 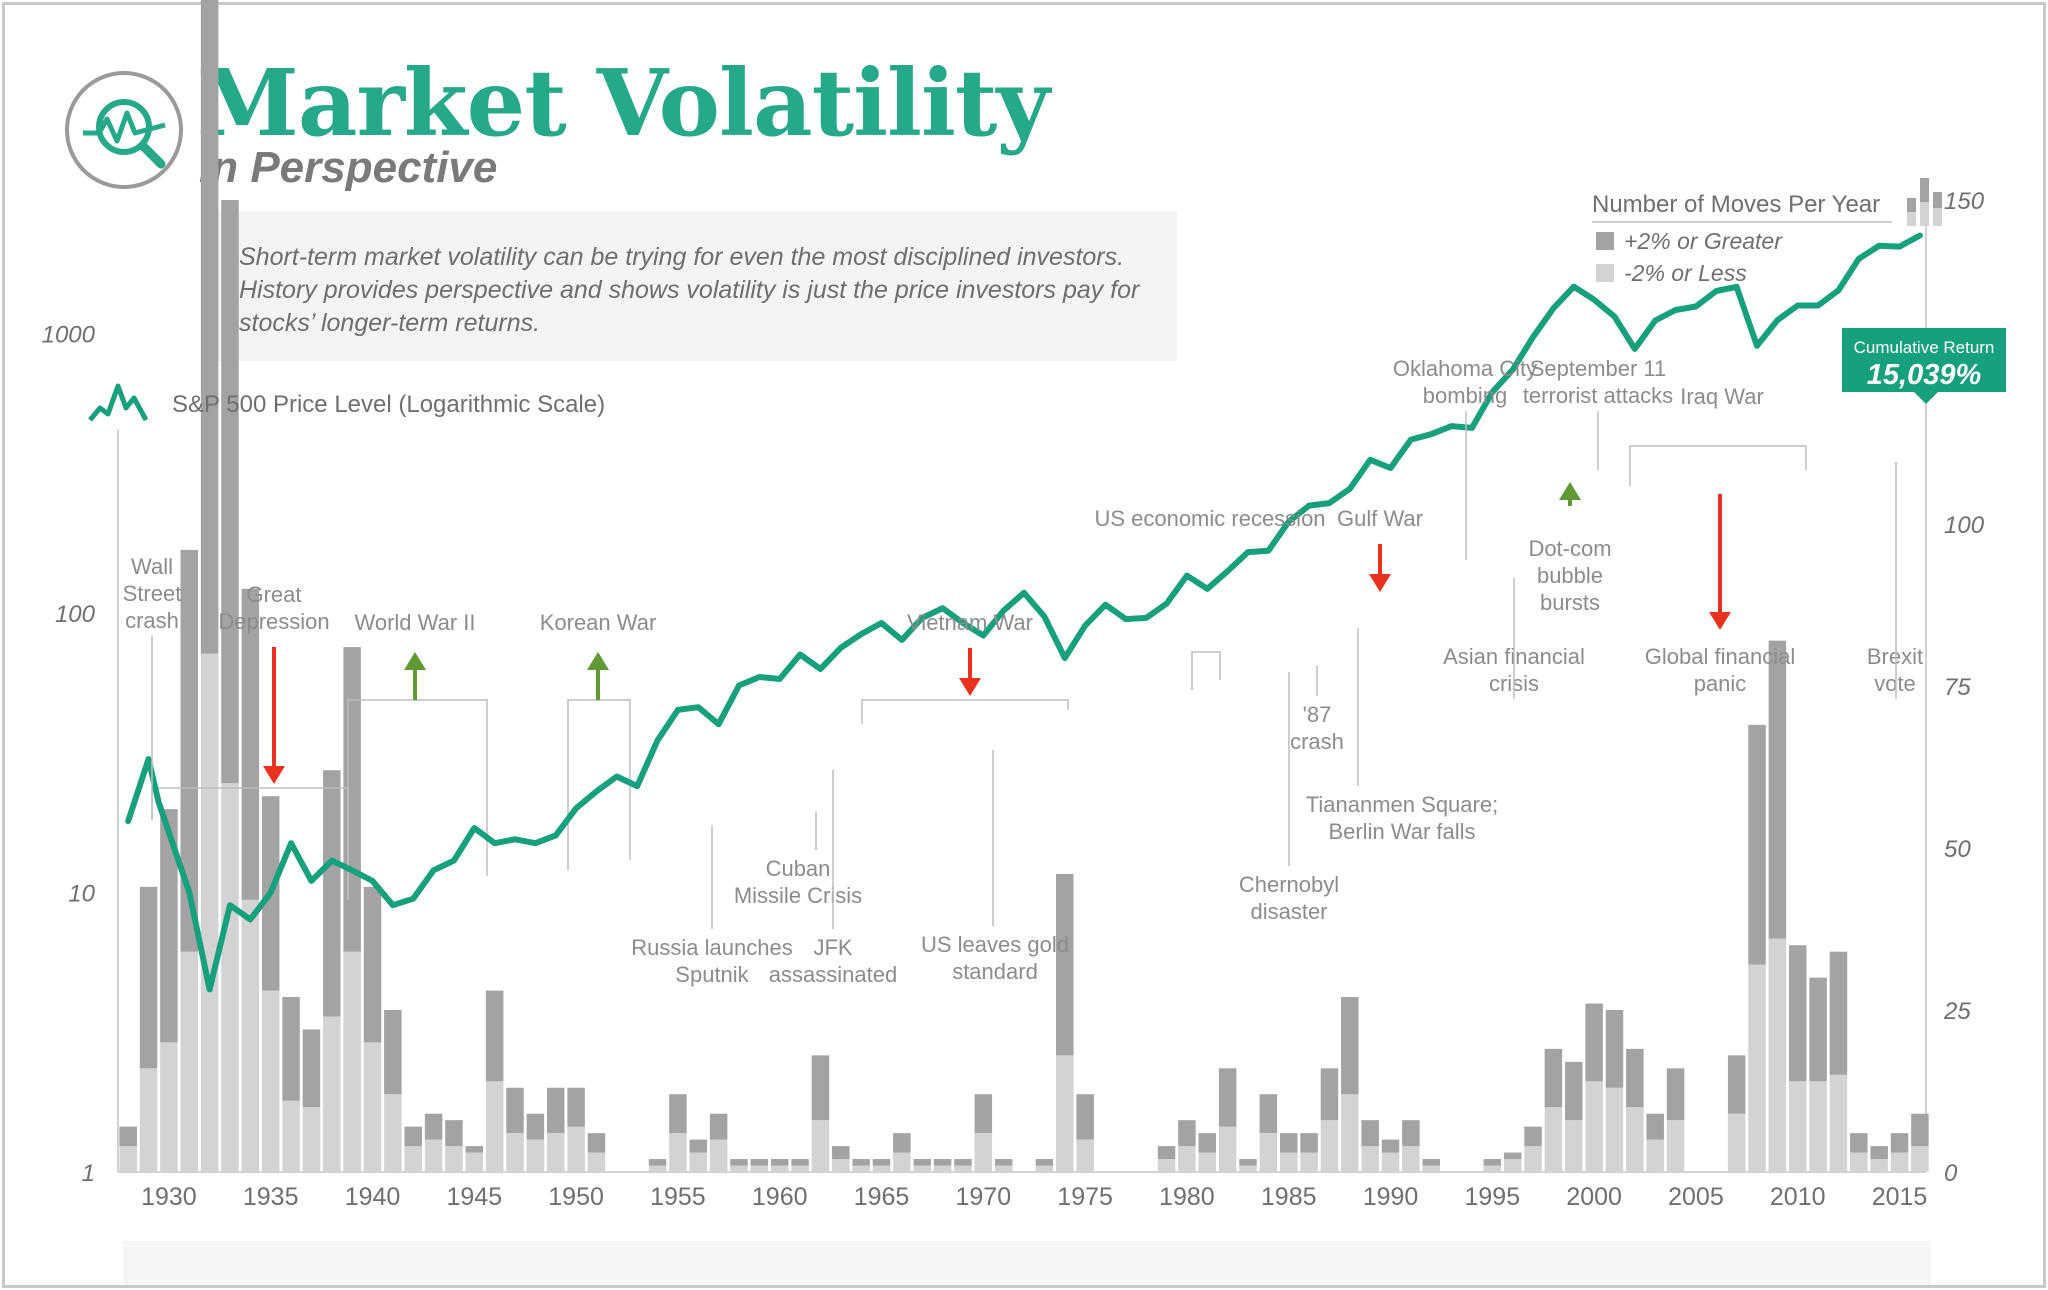 What do you see at coordinates (1635, 1139) in the screenshot?
I see `bar-down-2002` at bounding box center [1635, 1139].